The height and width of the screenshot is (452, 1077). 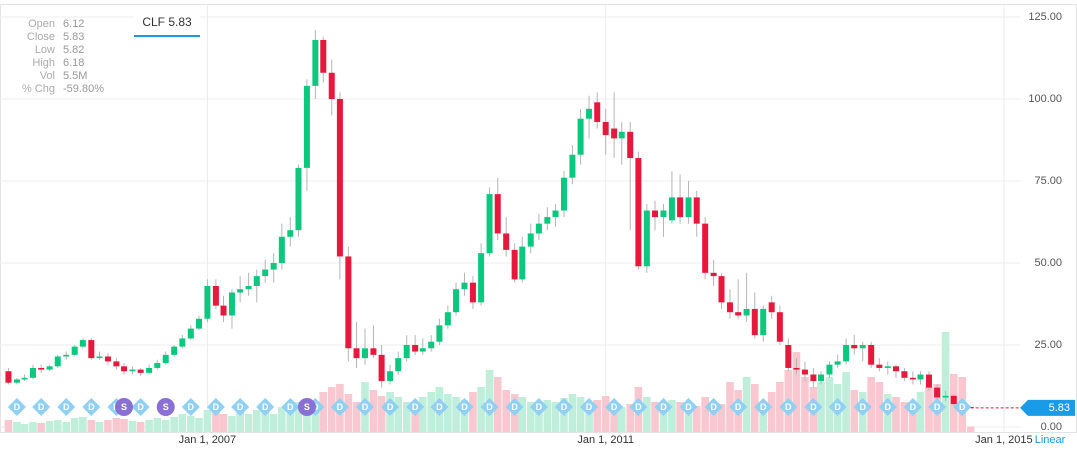 What do you see at coordinates (73, 37) in the screenshot?
I see `tooltip-value: 5.83` at bounding box center [73, 37].